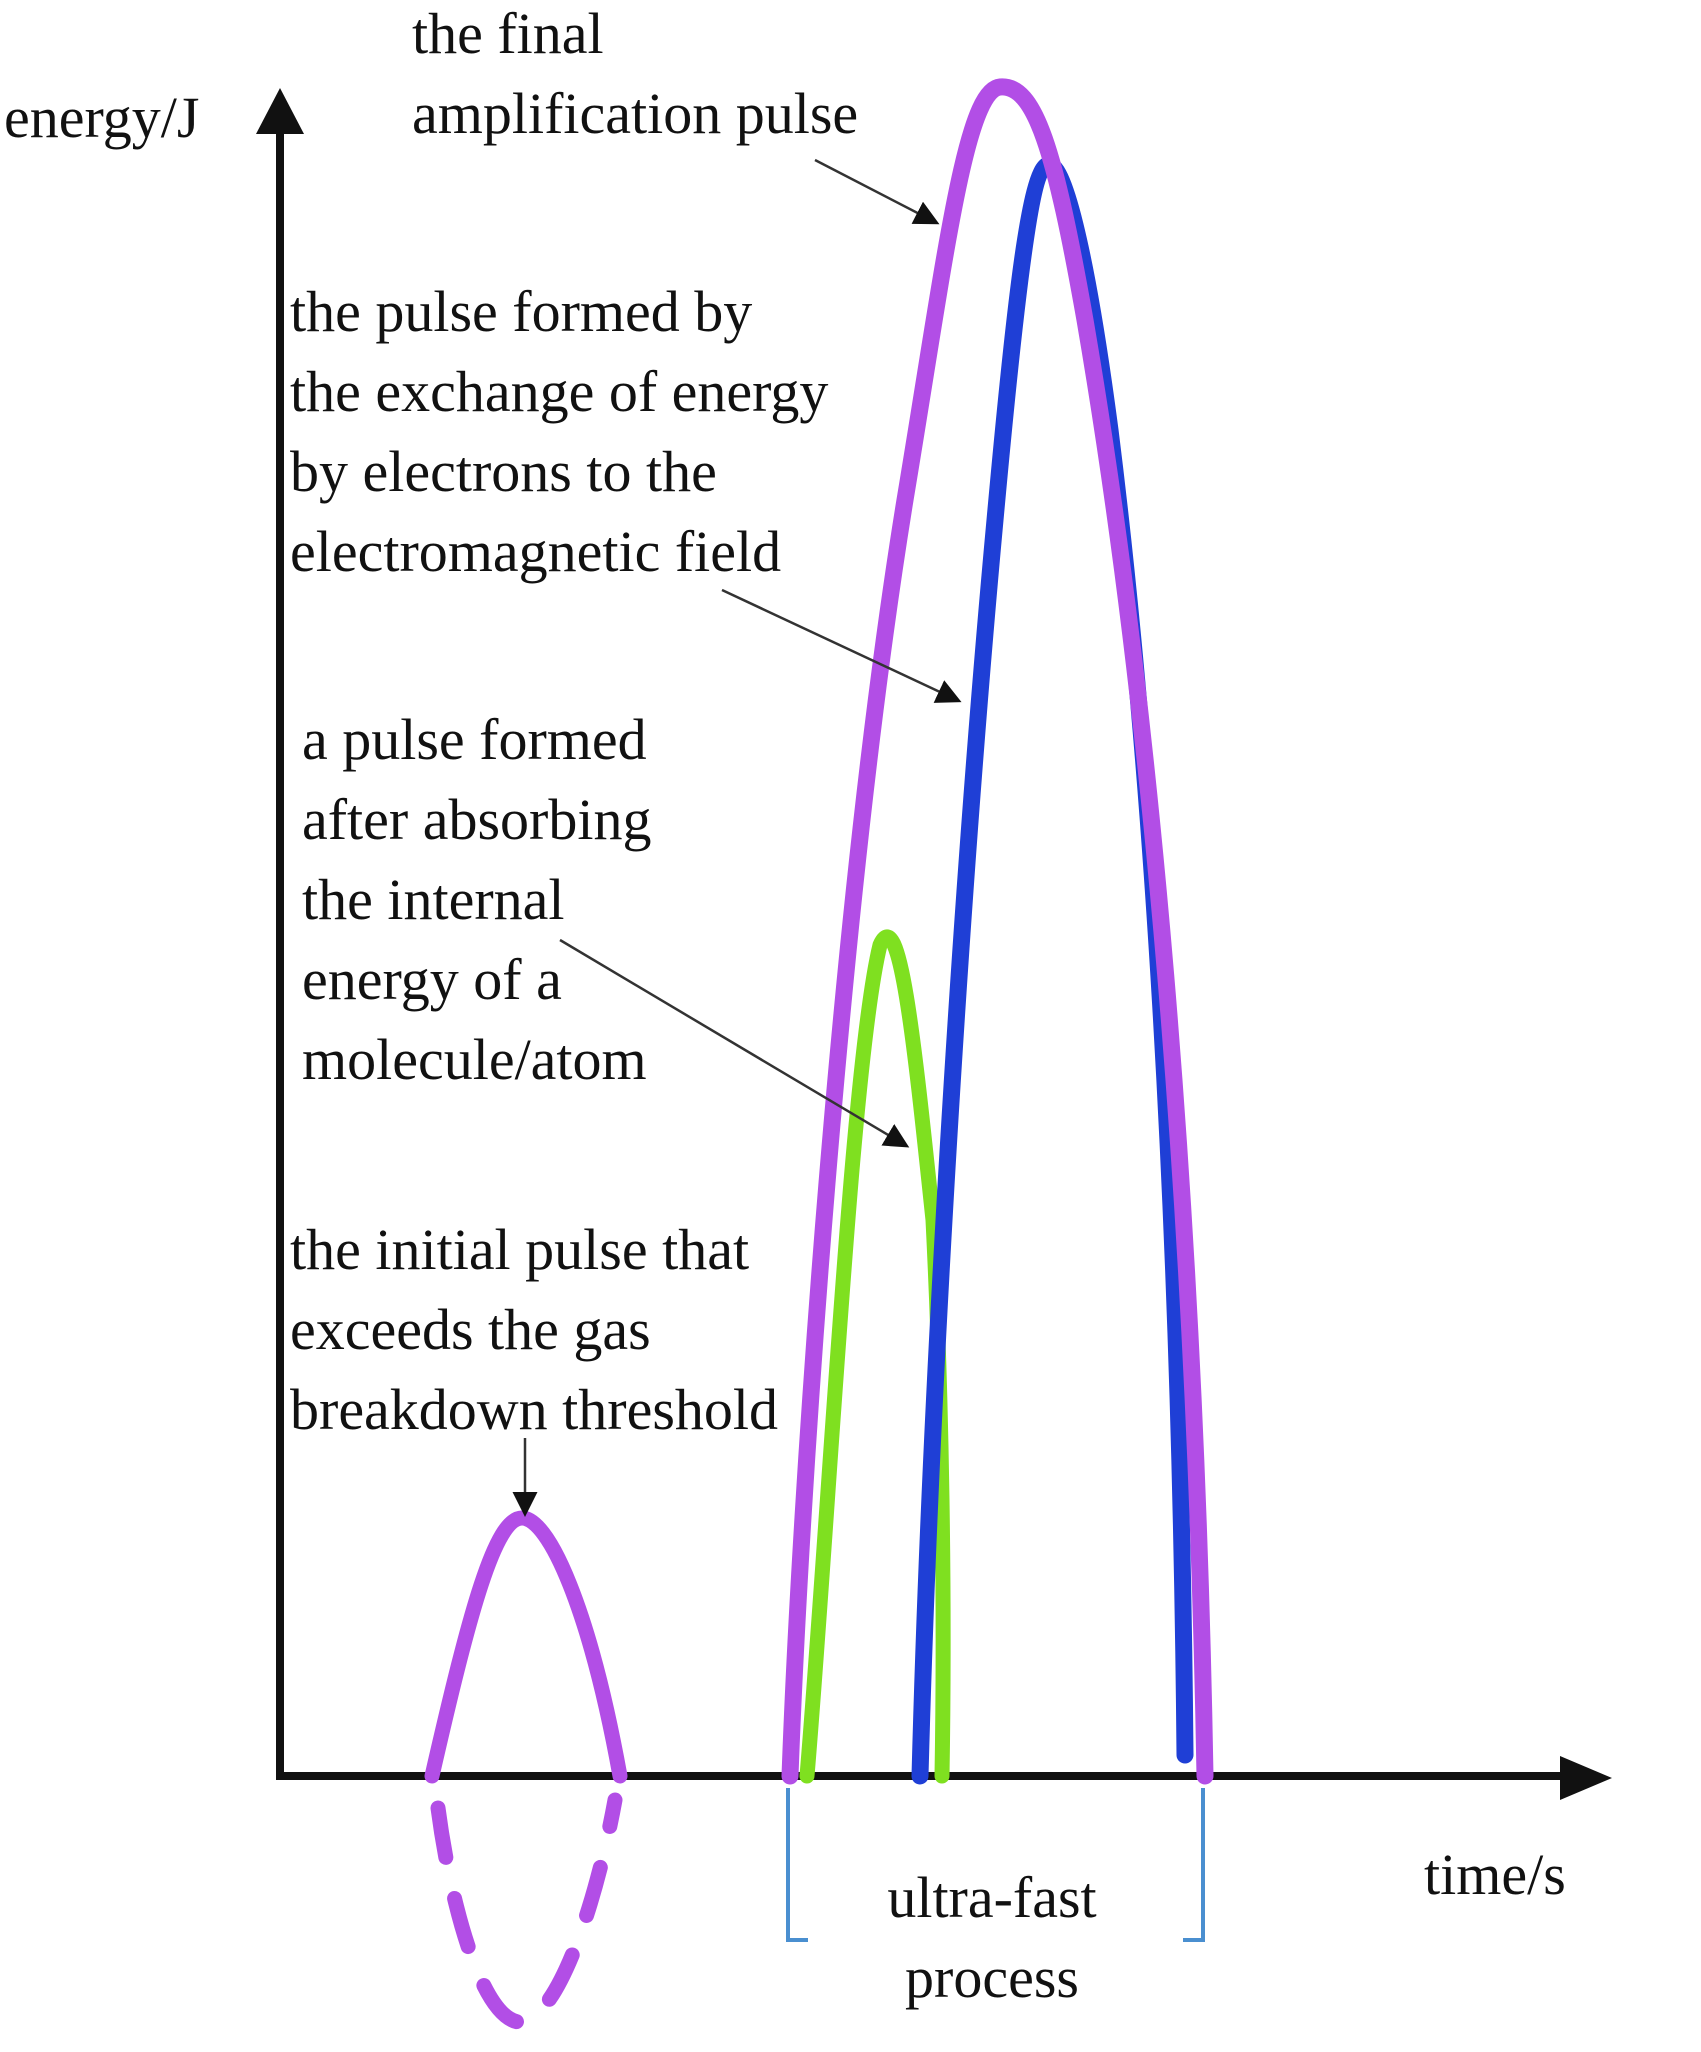 The width and height of the screenshot is (1701, 2052). What do you see at coordinates (992, 1897) in the screenshot?
I see `ultrafast-label-line: ultra-fast` at bounding box center [992, 1897].